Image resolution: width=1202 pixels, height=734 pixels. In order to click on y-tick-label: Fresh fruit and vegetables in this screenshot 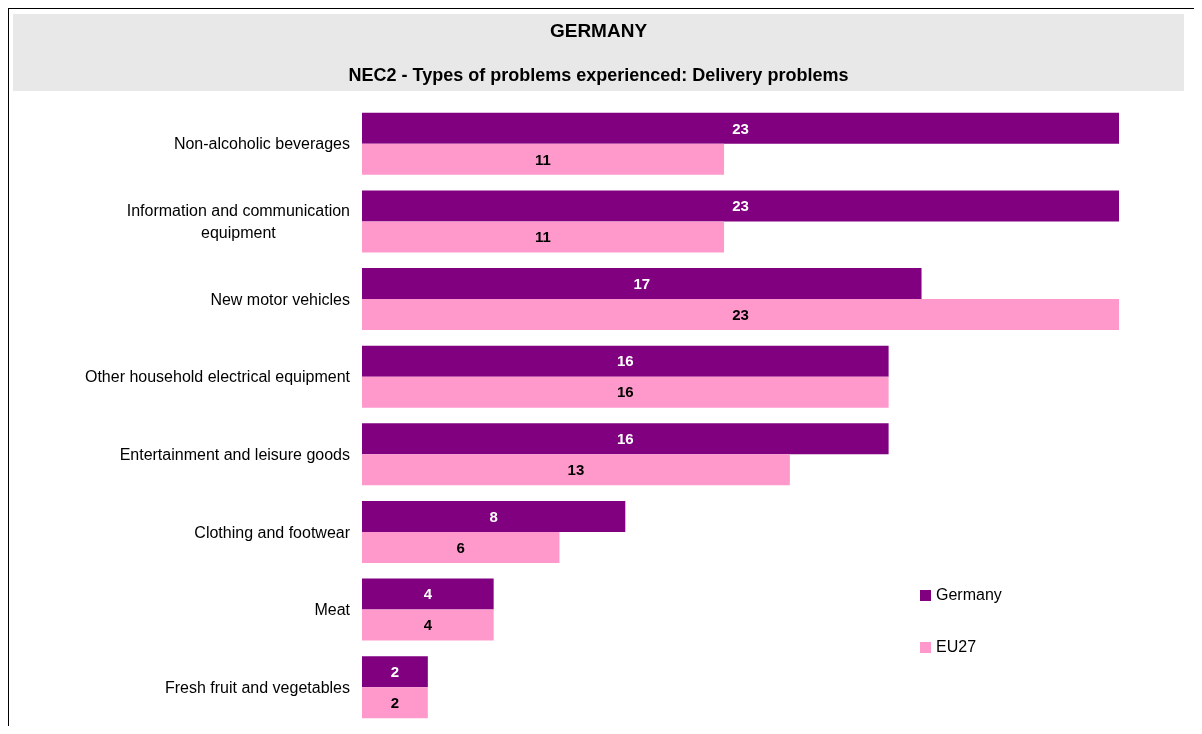, I will do `click(257, 687)`.